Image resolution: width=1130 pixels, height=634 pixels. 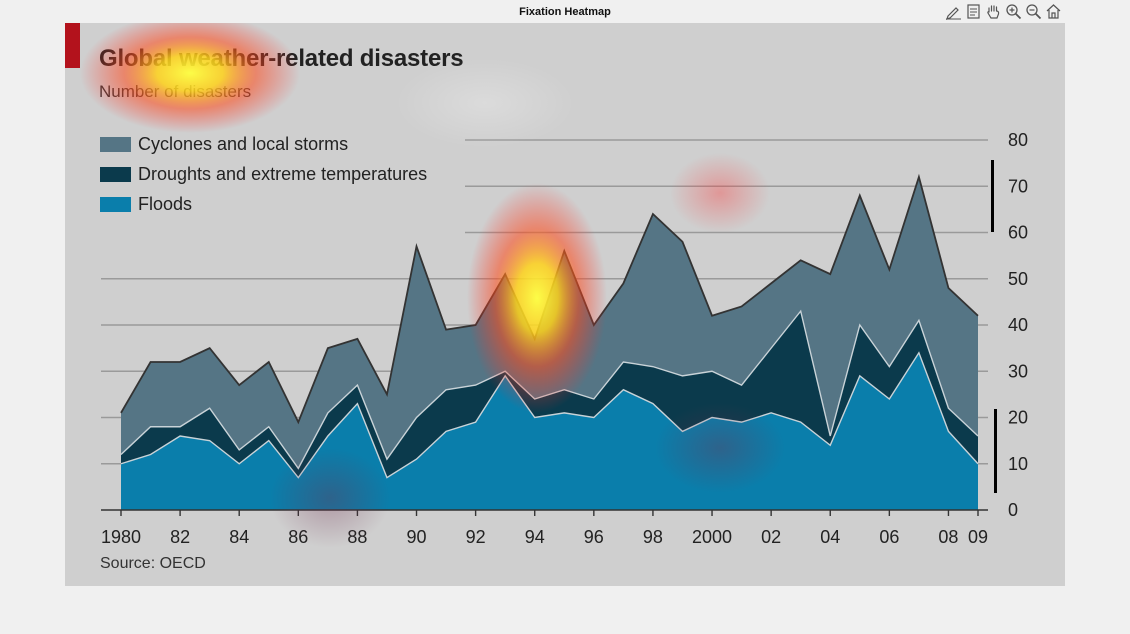 I want to click on y-tick-label: 70, so click(x=1018, y=186).